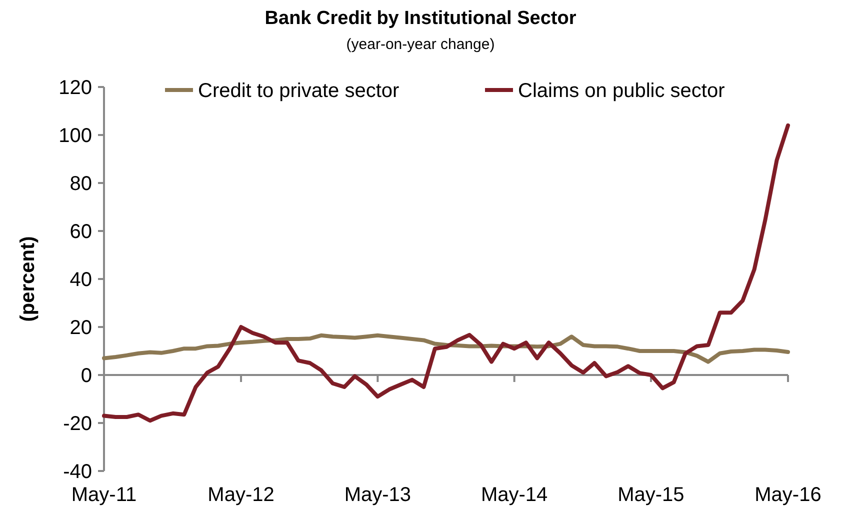 Image resolution: width=841 pixels, height=519 pixels. Describe the element at coordinates (81, 184) in the screenshot. I see `y-tick-label: 80` at that location.